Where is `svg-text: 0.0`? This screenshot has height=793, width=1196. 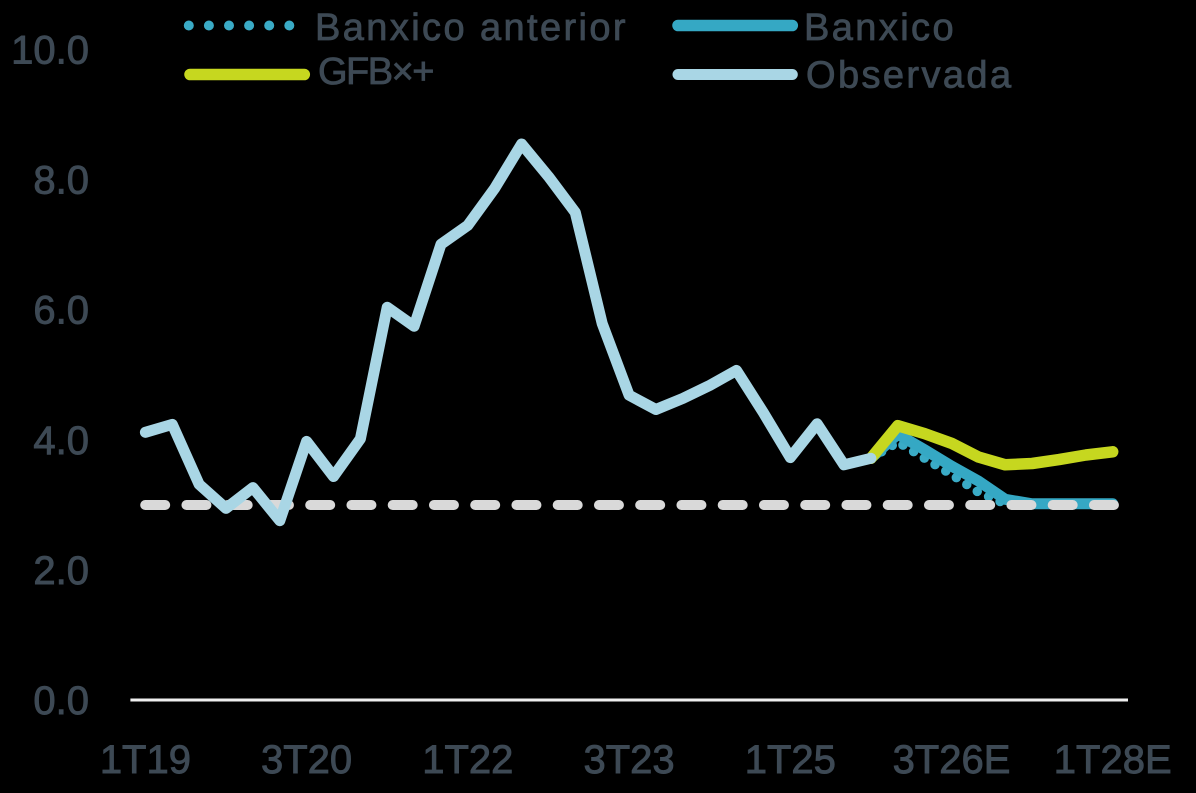
svg-text: 0.0 is located at coordinates (61, 701).